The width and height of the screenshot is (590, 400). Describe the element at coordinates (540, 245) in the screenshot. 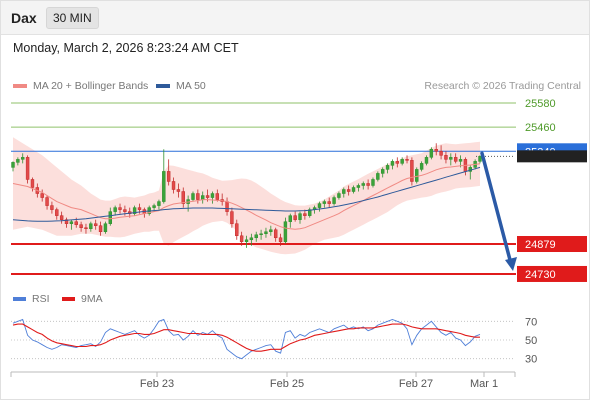

I see `level-label-24879: 24879` at that location.